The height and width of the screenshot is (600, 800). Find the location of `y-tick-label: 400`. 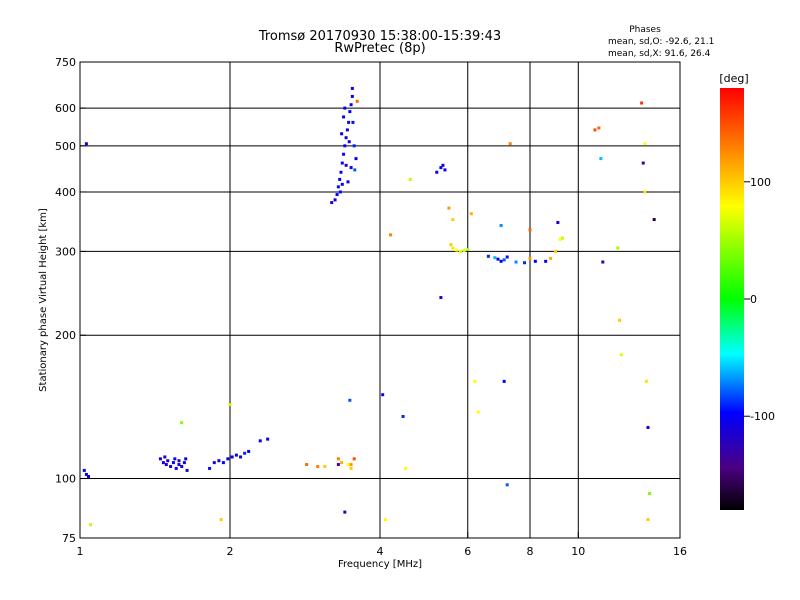

y-tick-label: 400 is located at coordinates (65, 192).